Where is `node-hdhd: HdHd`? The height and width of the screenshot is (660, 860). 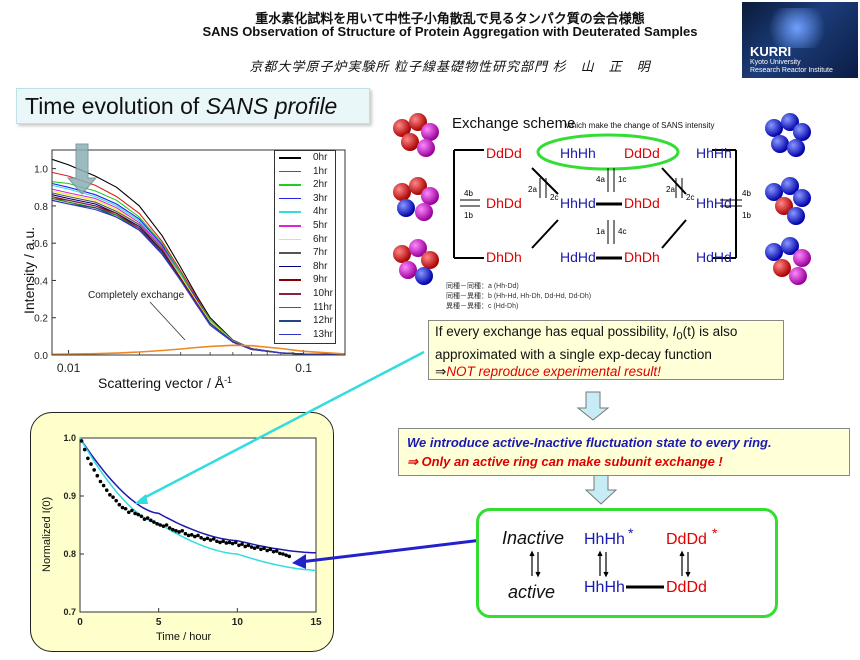
node-hdhd: HdHd is located at coordinates (578, 257).